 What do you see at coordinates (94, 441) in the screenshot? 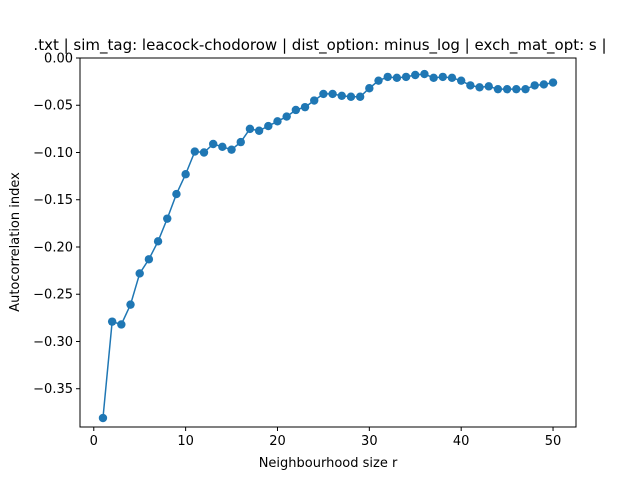
I see `x-tick-label: 0` at bounding box center [94, 441].